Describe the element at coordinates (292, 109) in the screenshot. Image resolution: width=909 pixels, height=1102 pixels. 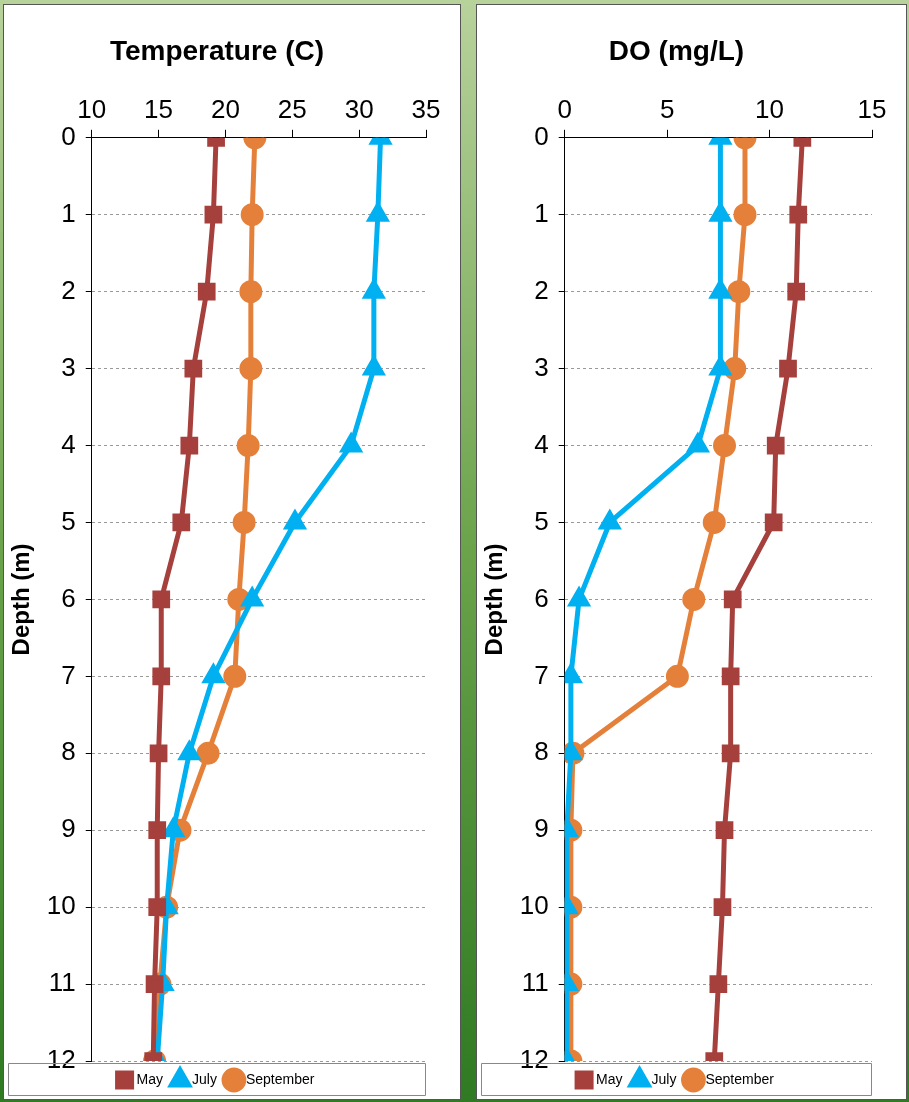
I see `x-tick-label: 25` at that location.